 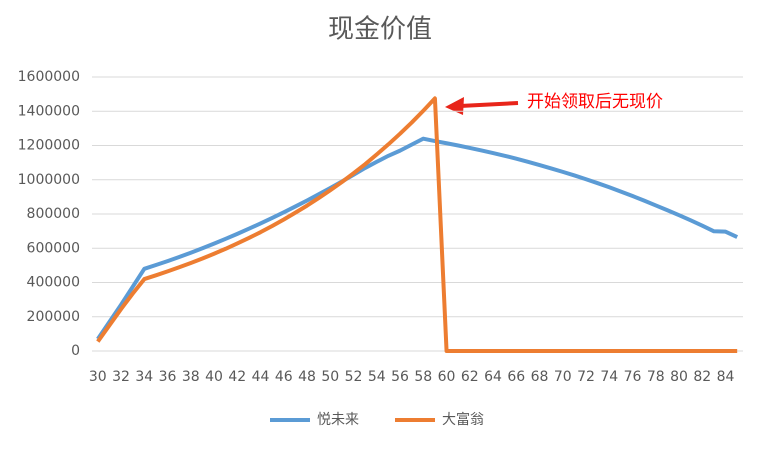 I want to click on y-tick-label: 1400000, so click(x=49, y=111).